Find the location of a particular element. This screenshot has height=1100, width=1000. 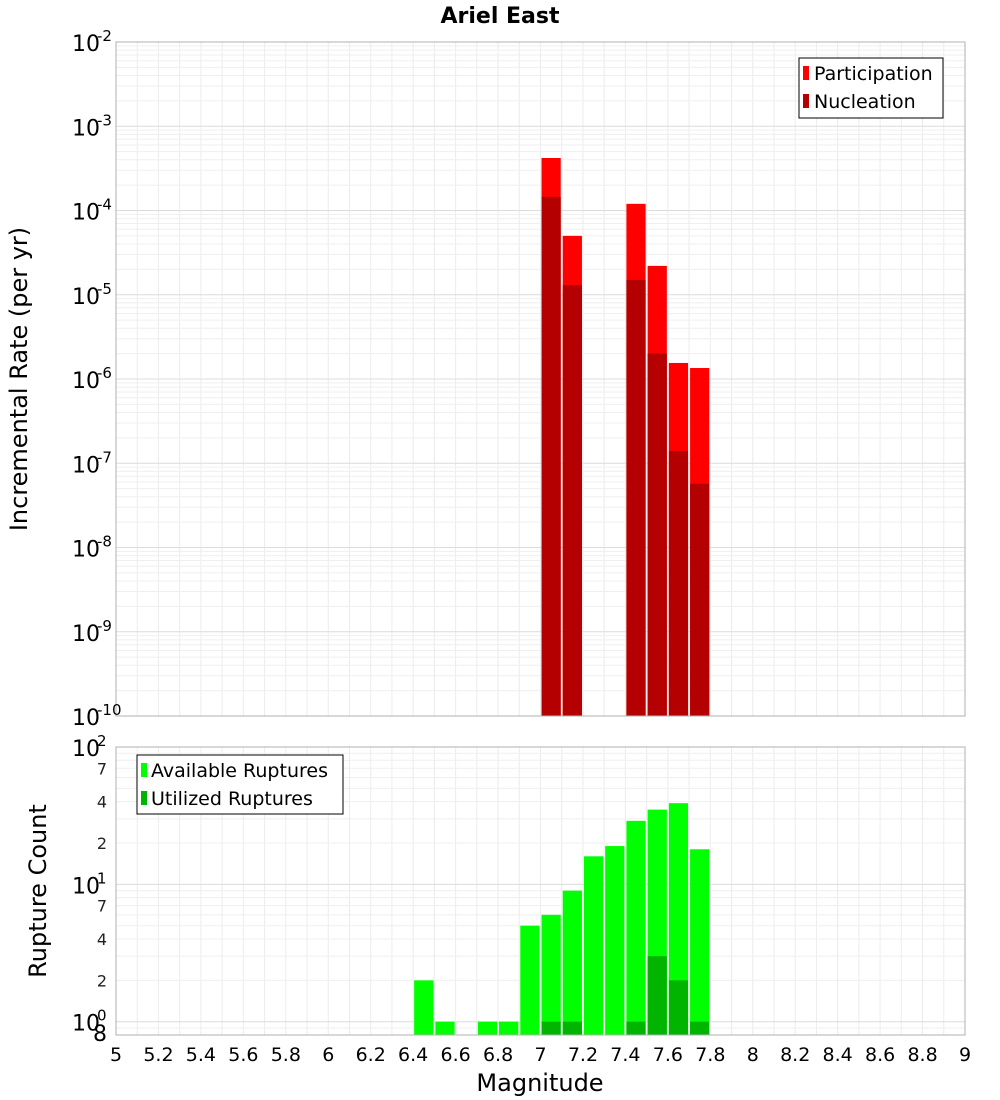

bottom-y-tick-exponent: 2 is located at coordinates (102, 741).